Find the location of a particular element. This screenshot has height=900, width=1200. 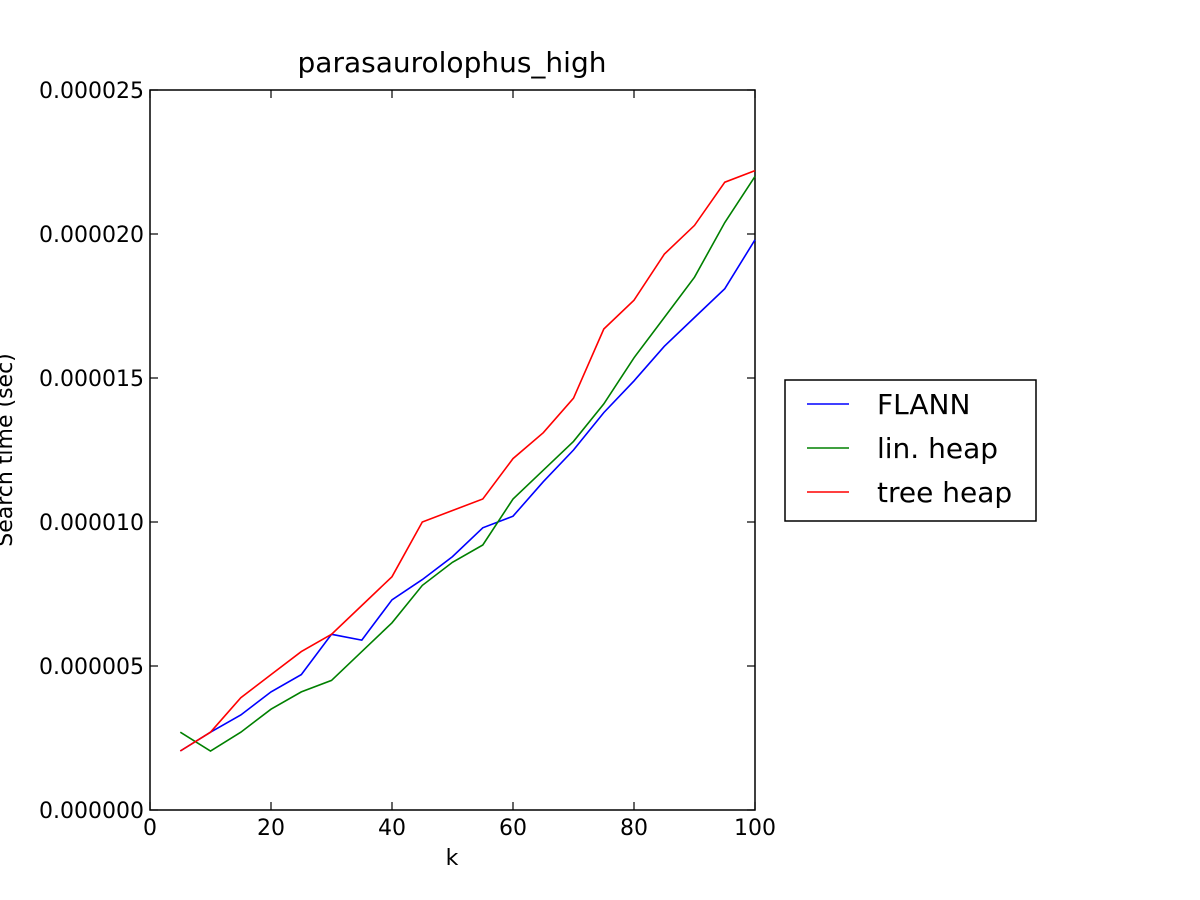

x-tick-label: 100 is located at coordinates (755, 828).